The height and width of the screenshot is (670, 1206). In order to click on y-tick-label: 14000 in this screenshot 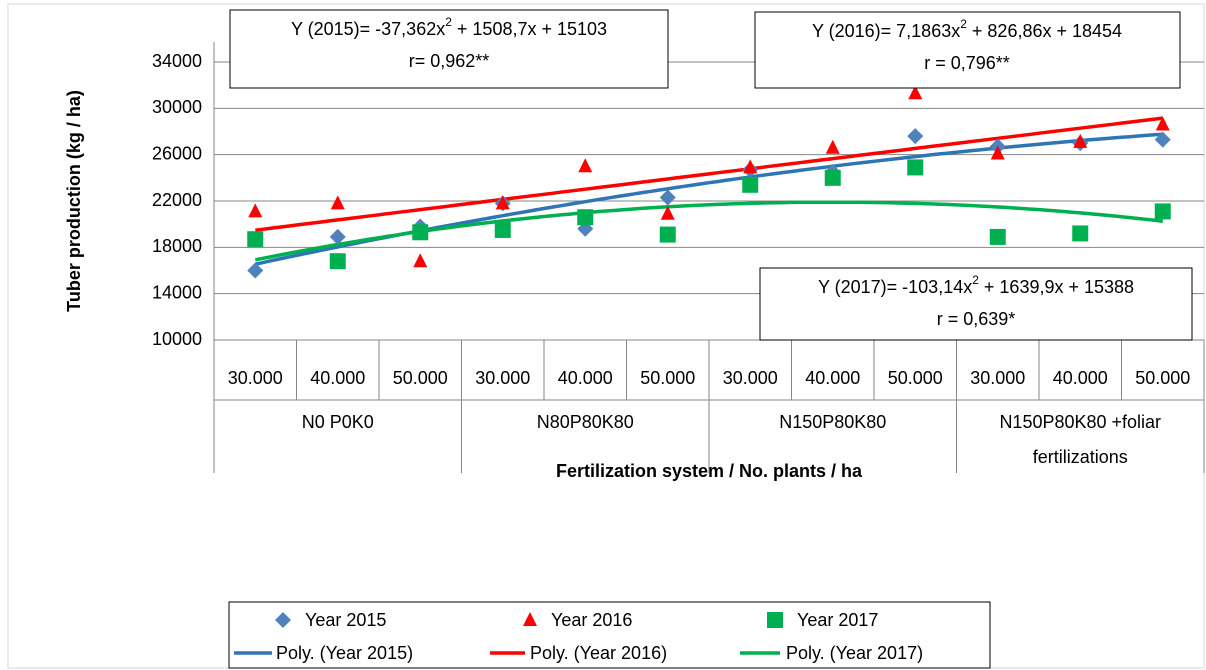, I will do `click(177, 292)`.